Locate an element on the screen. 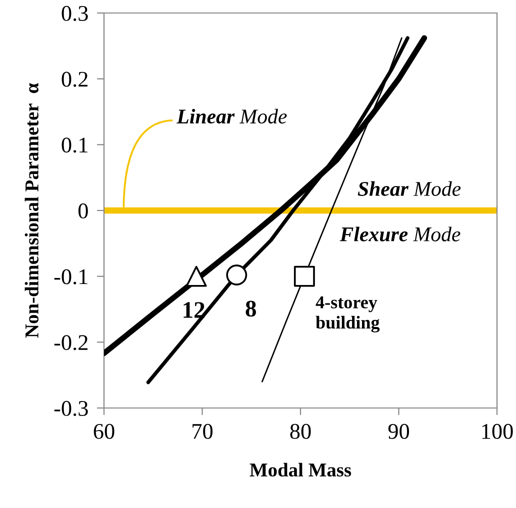 The height and width of the screenshot is (508, 516). y-tick-label: 0.1 is located at coordinates (75, 145).